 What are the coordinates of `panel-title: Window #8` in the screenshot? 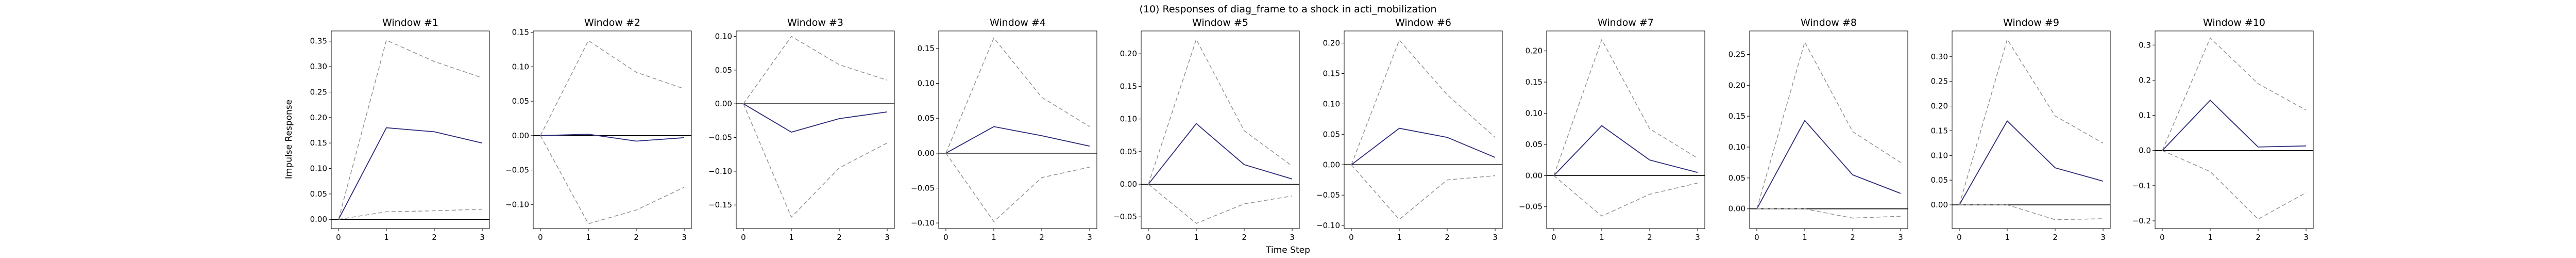 It's located at (1829, 22).